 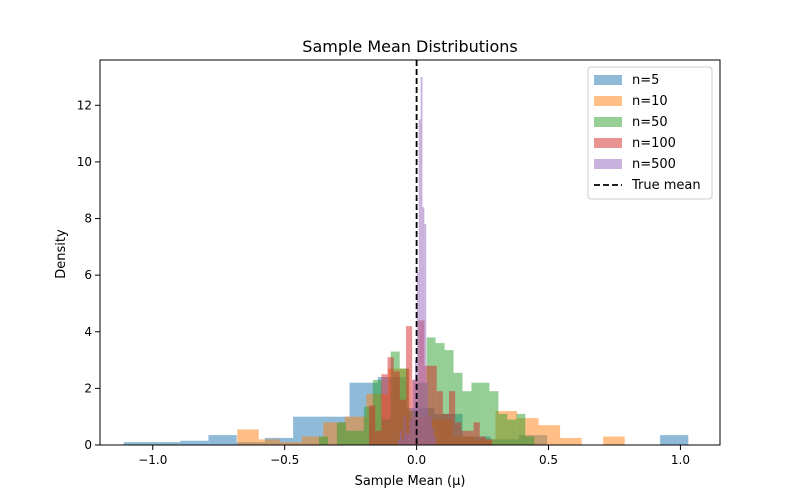 I want to click on x-tick-label: −0.5, so click(x=284, y=460).